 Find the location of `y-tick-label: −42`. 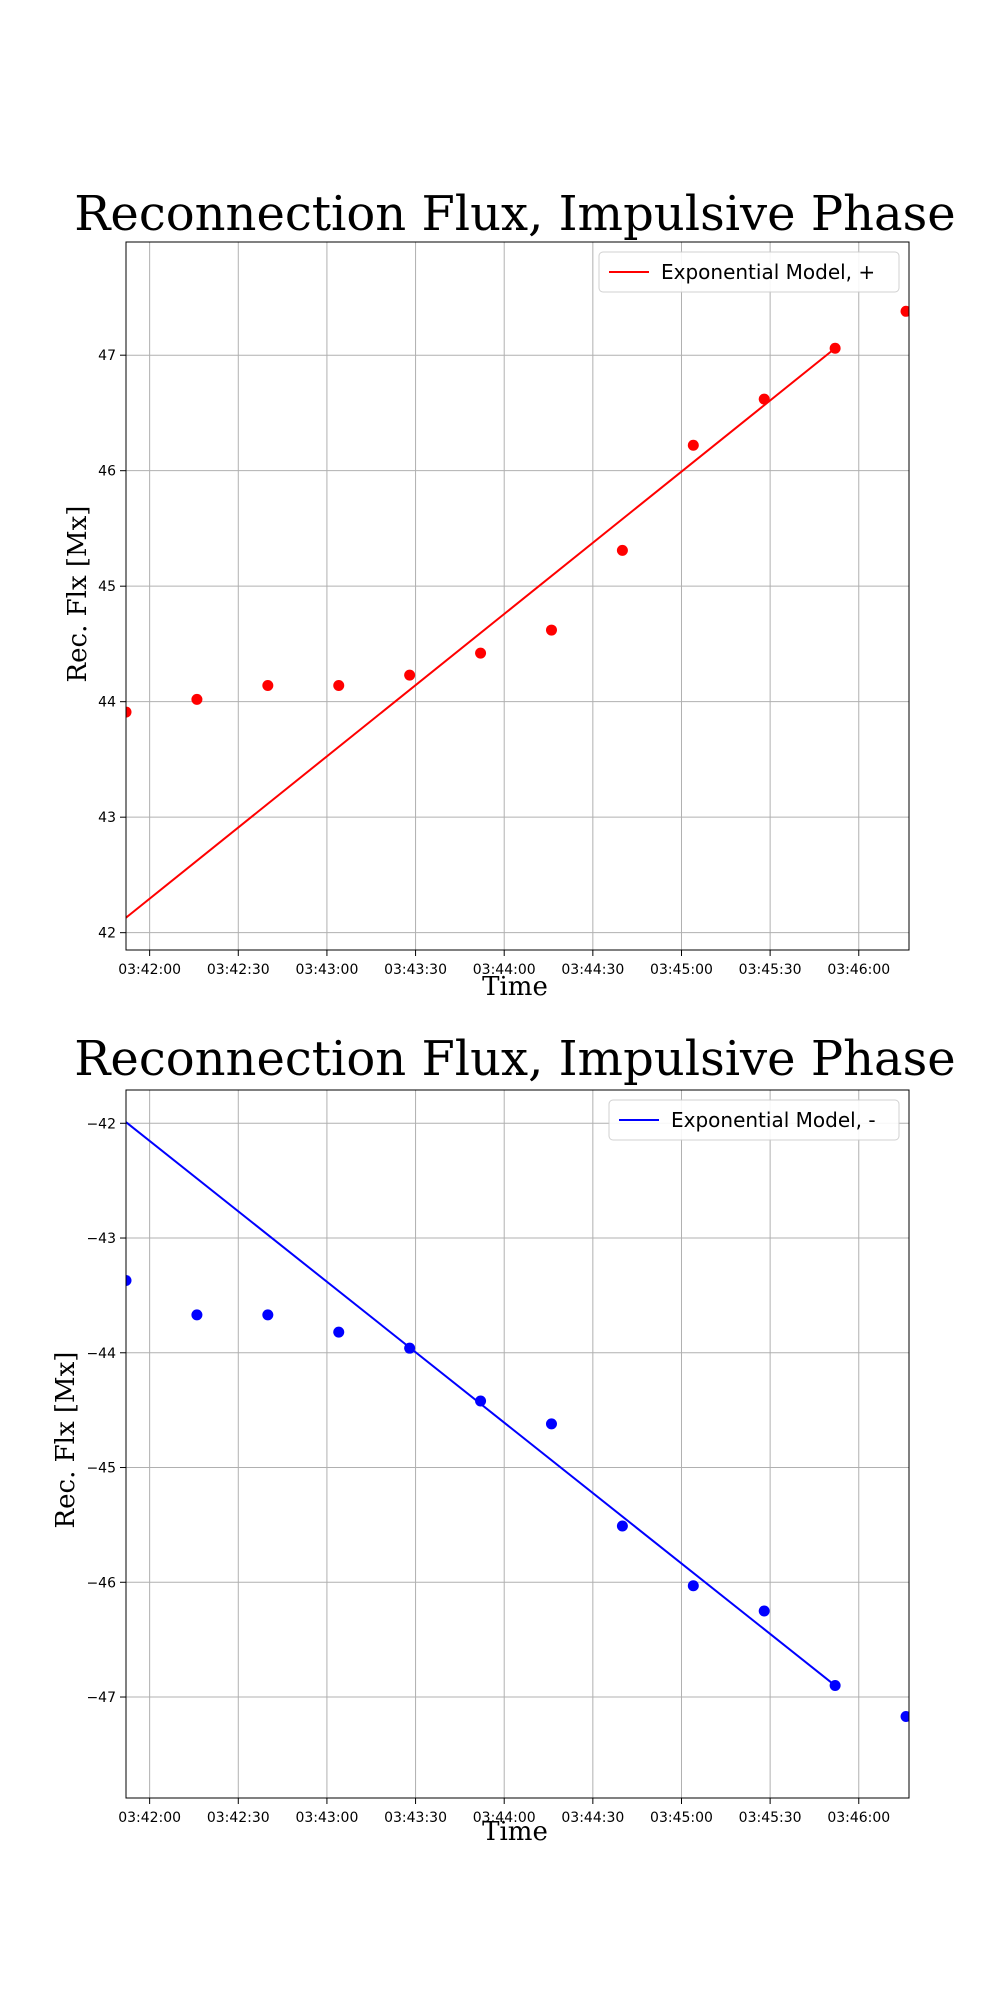

y-tick-label: −42 is located at coordinates (101, 1124).